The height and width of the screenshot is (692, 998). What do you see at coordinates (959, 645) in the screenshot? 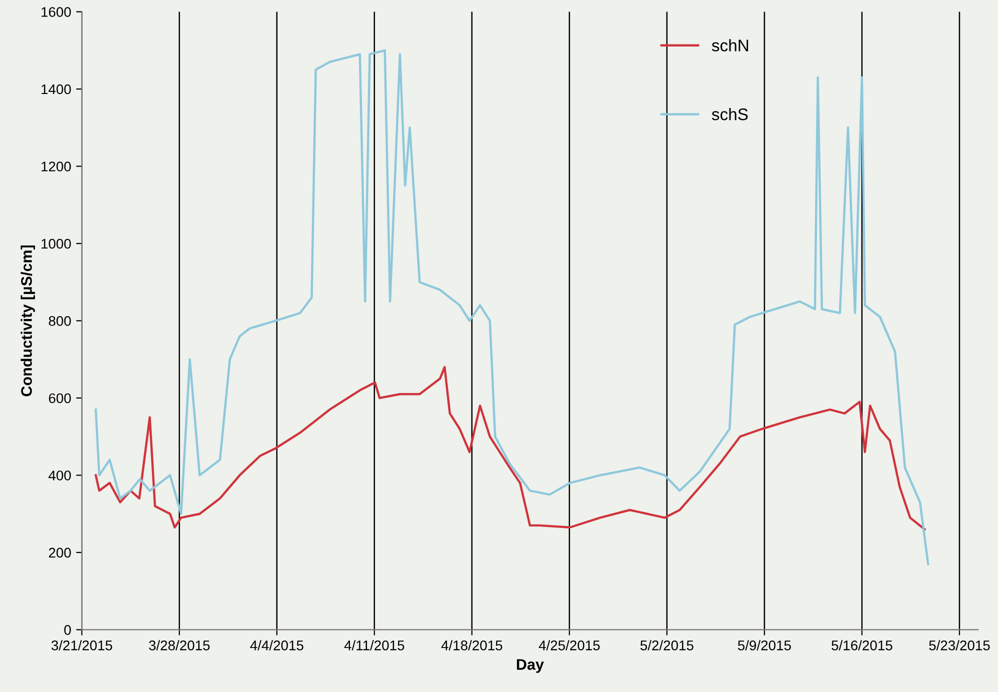
I see `x-tick-label: 5/23/2015` at bounding box center [959, 645].